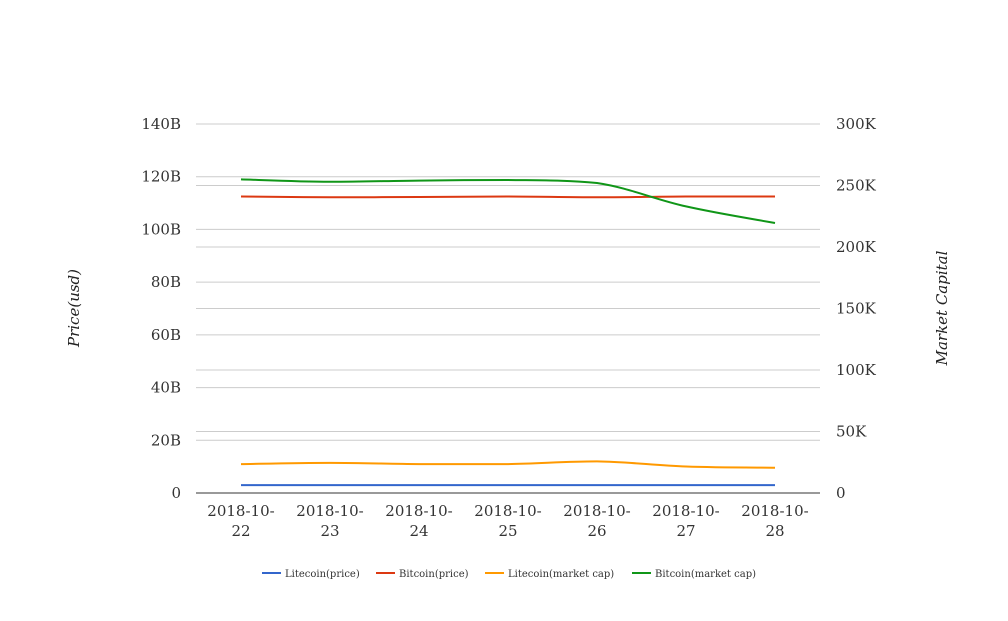 The height and width of the screenshot is (621, 1008). I want to click on x-tick-label-line: 24, so click(418, 531).